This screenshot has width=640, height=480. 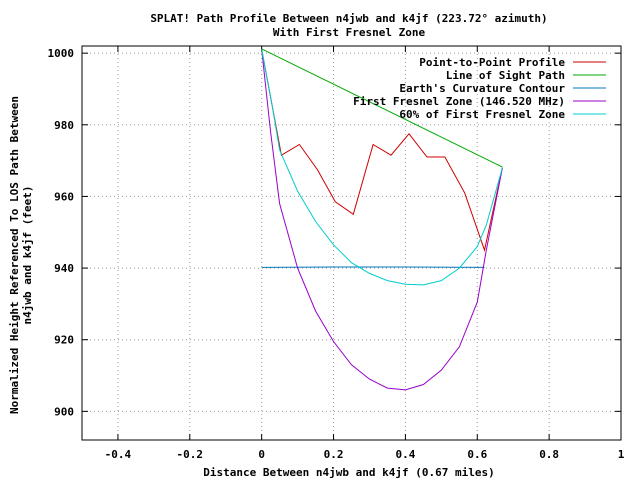 What do you see at coordinates (405, 454) in the screenshot?
I see `x-tick-label: 0.4` at bounding box center [405, 454].